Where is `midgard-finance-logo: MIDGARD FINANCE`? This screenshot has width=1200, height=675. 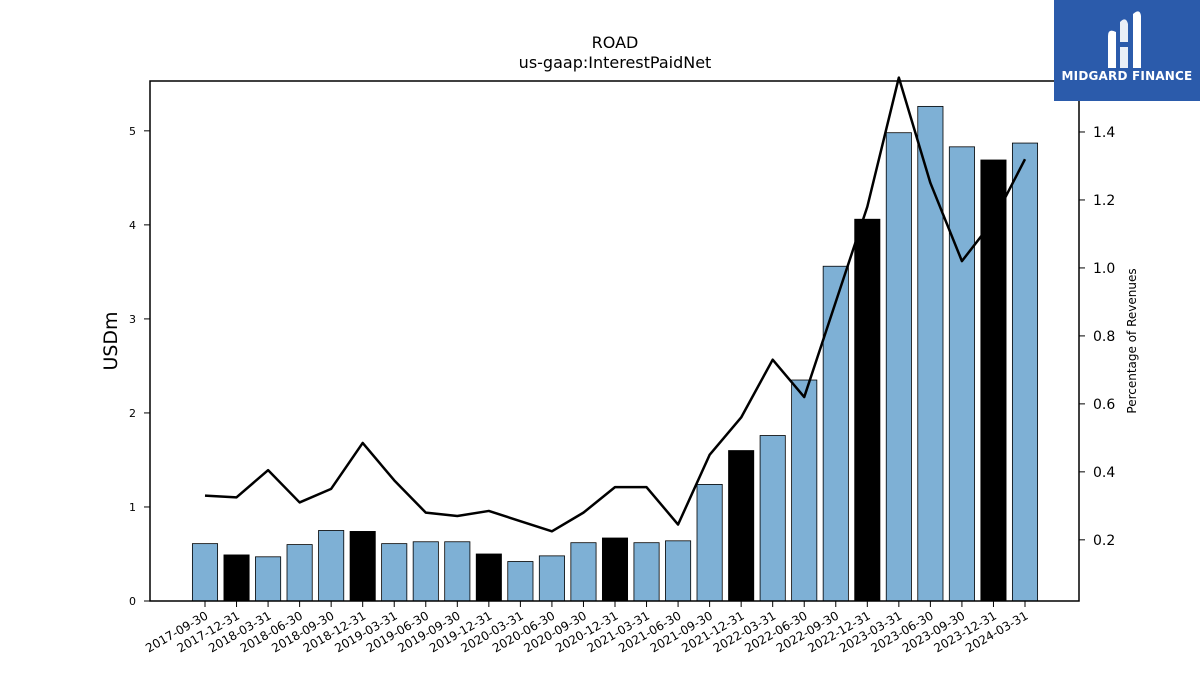
midgard-finance-logo: MIDGARD FINANCE is located at coordinates (1127, 50).